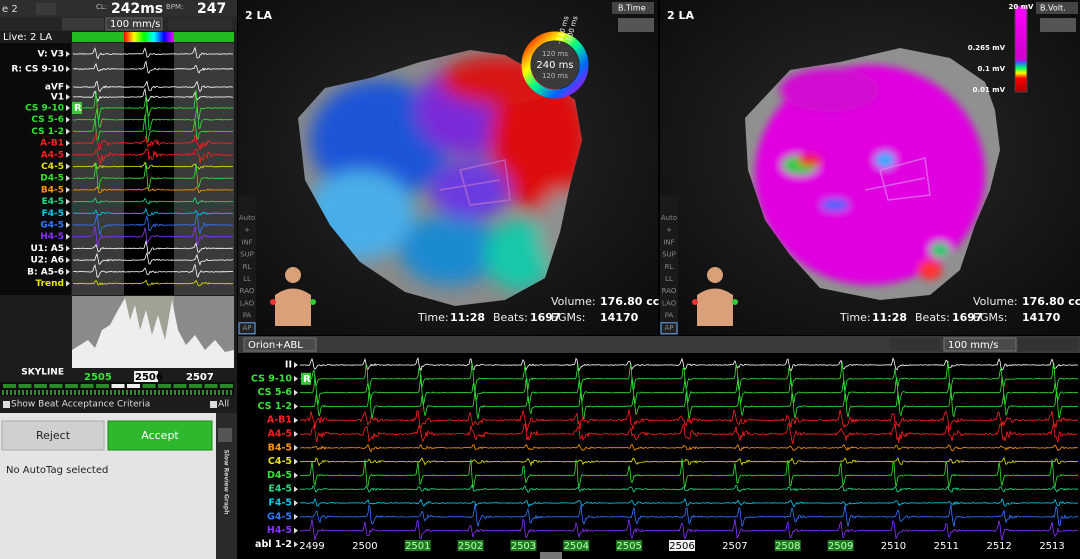 This screenshot has width=1080, height=559. I want to click on channel-label: B: A5-6, so click(45, 272).